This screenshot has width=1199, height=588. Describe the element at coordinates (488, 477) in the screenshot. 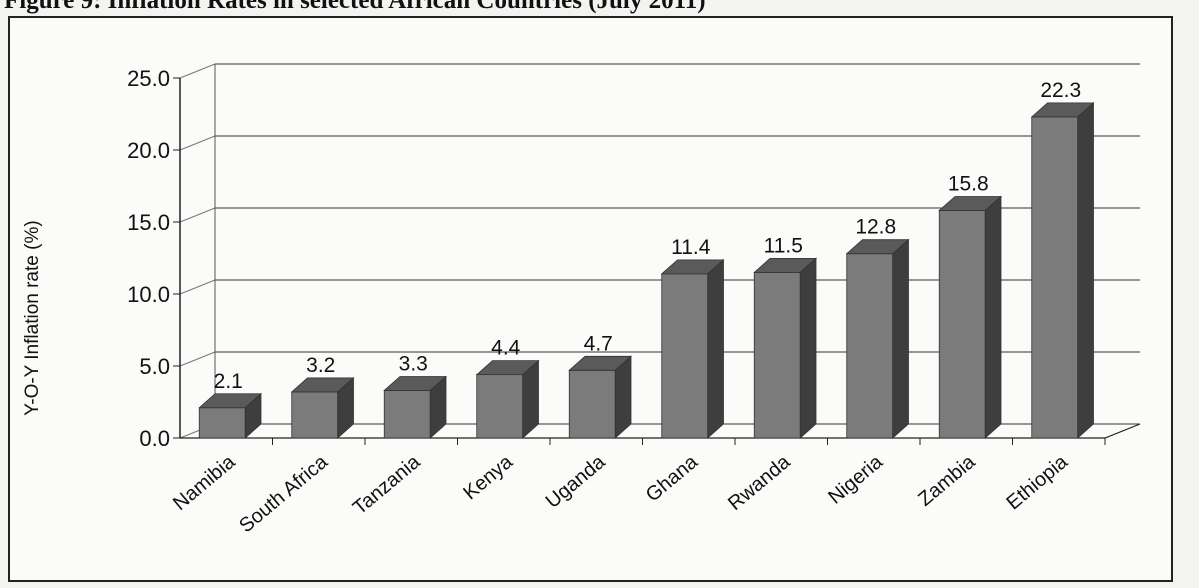

I see `x-tick-label: Kenya` at that location.